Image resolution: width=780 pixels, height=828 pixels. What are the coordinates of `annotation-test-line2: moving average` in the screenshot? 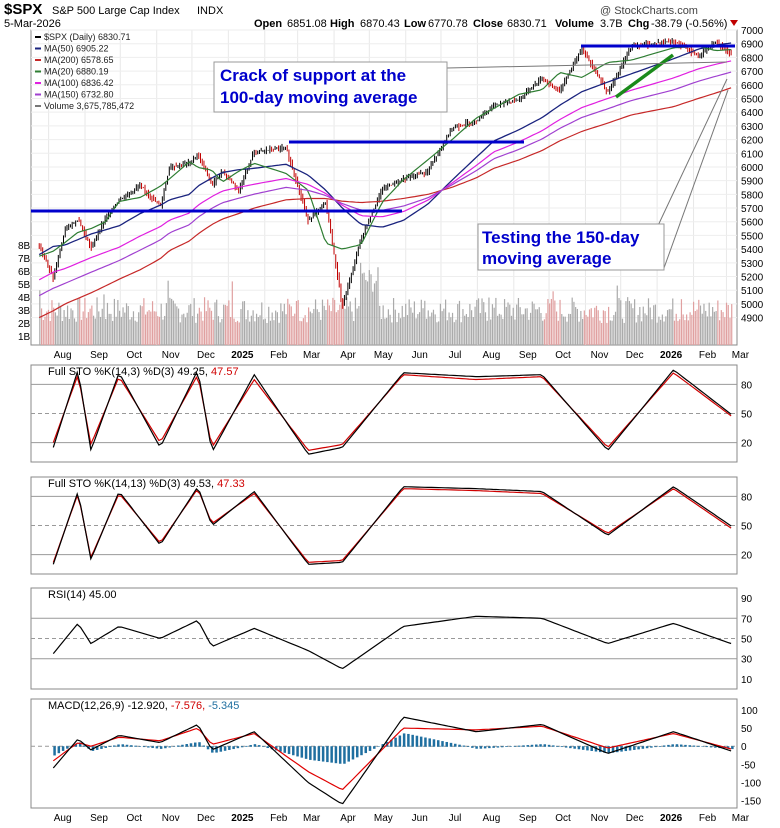 It's located at (546, 258).